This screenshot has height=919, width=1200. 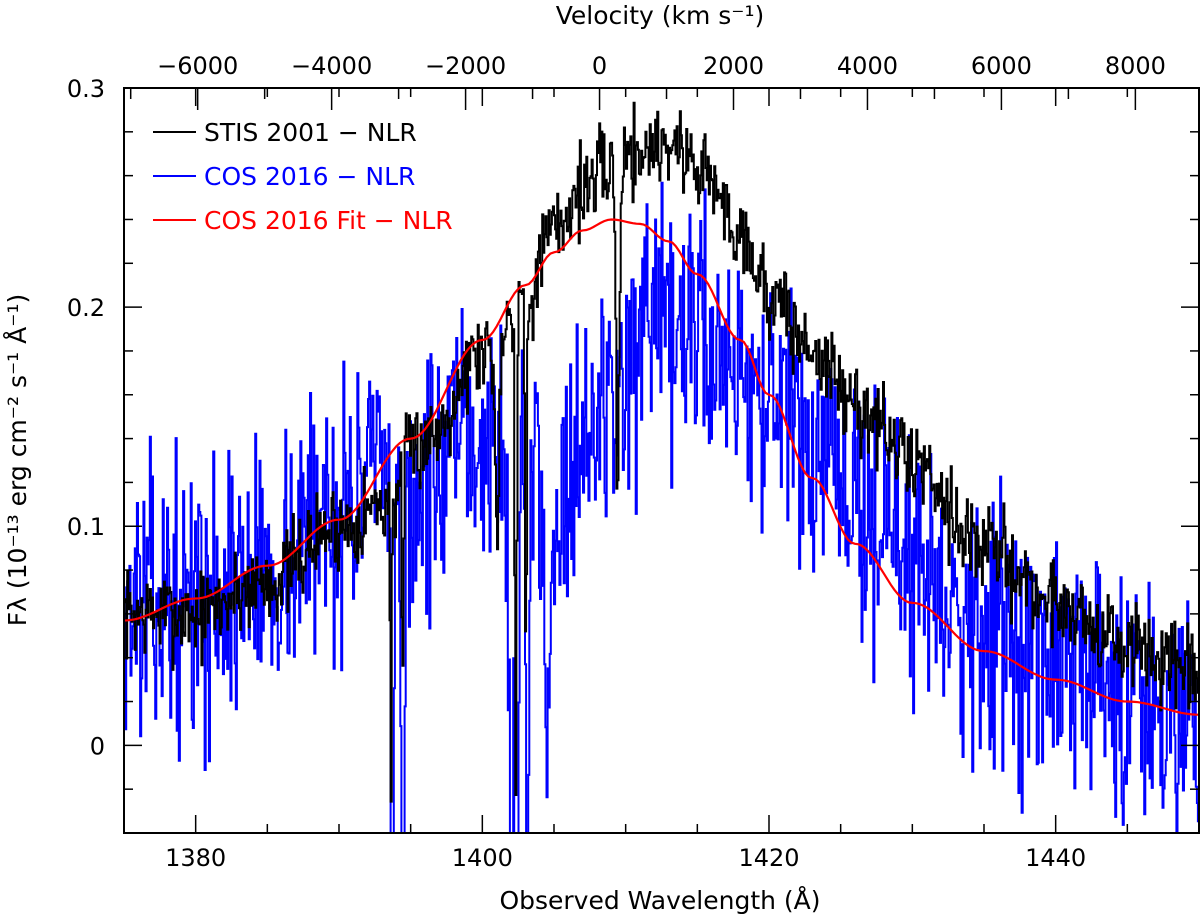 What do you see at coordinates (867, 66) in the screenshot?
I see `top-tick-label: 4000` at bounding box center [867, 66].